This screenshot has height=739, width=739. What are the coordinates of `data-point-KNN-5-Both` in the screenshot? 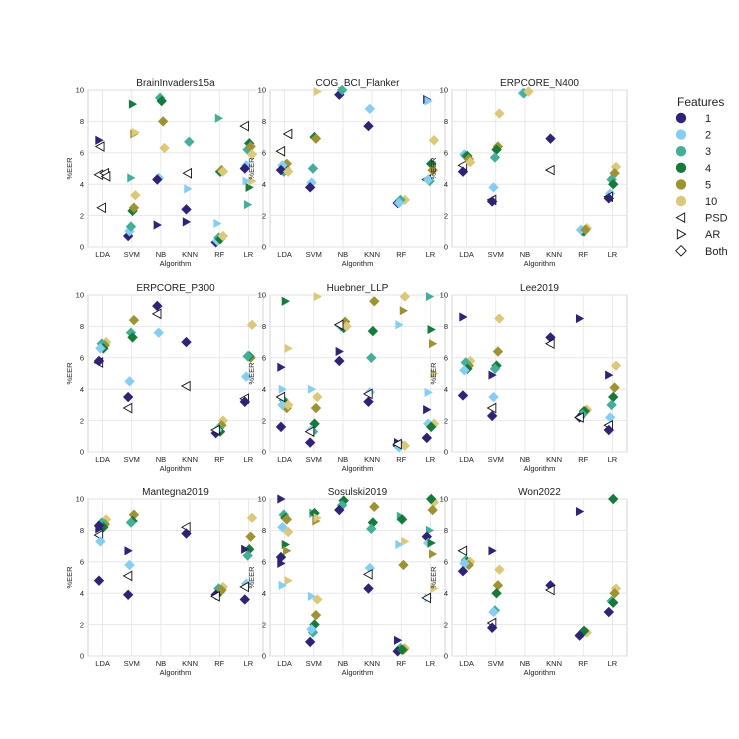 It's located at (374, 301).